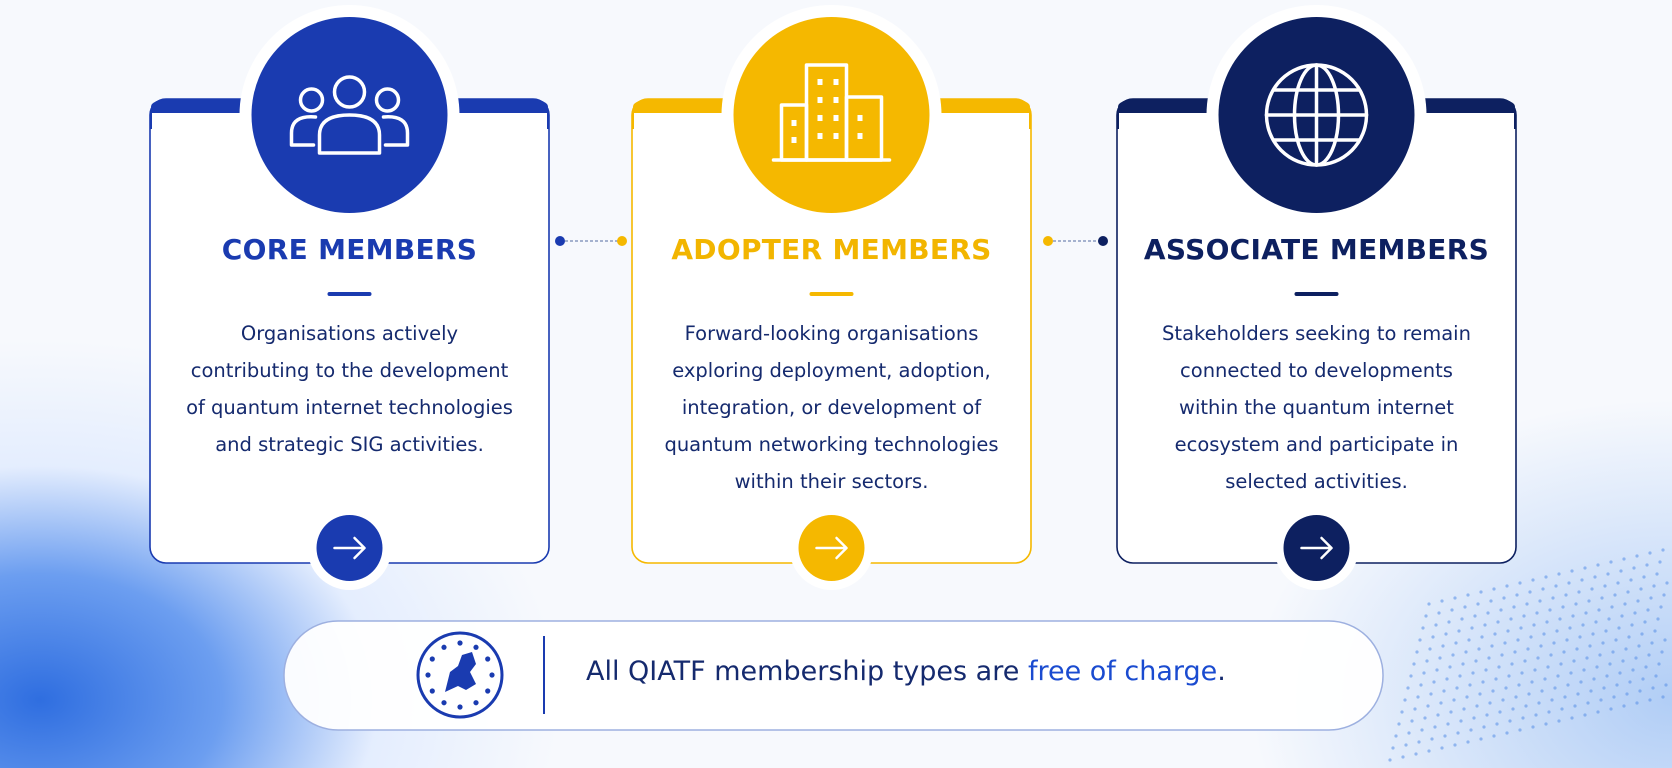 The image size is (1672, 768). I want to click on card-title: ASSOCIATE MEMBERS, so click(1316, 249).